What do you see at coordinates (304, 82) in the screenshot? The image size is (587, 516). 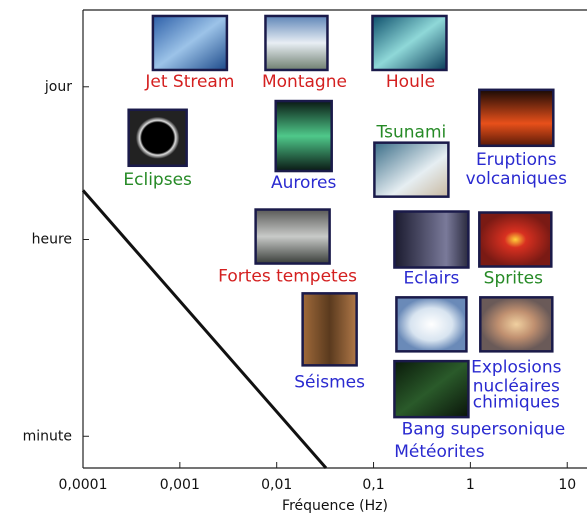 I see `item-label: Montagne` at bounding box center [304, 82].